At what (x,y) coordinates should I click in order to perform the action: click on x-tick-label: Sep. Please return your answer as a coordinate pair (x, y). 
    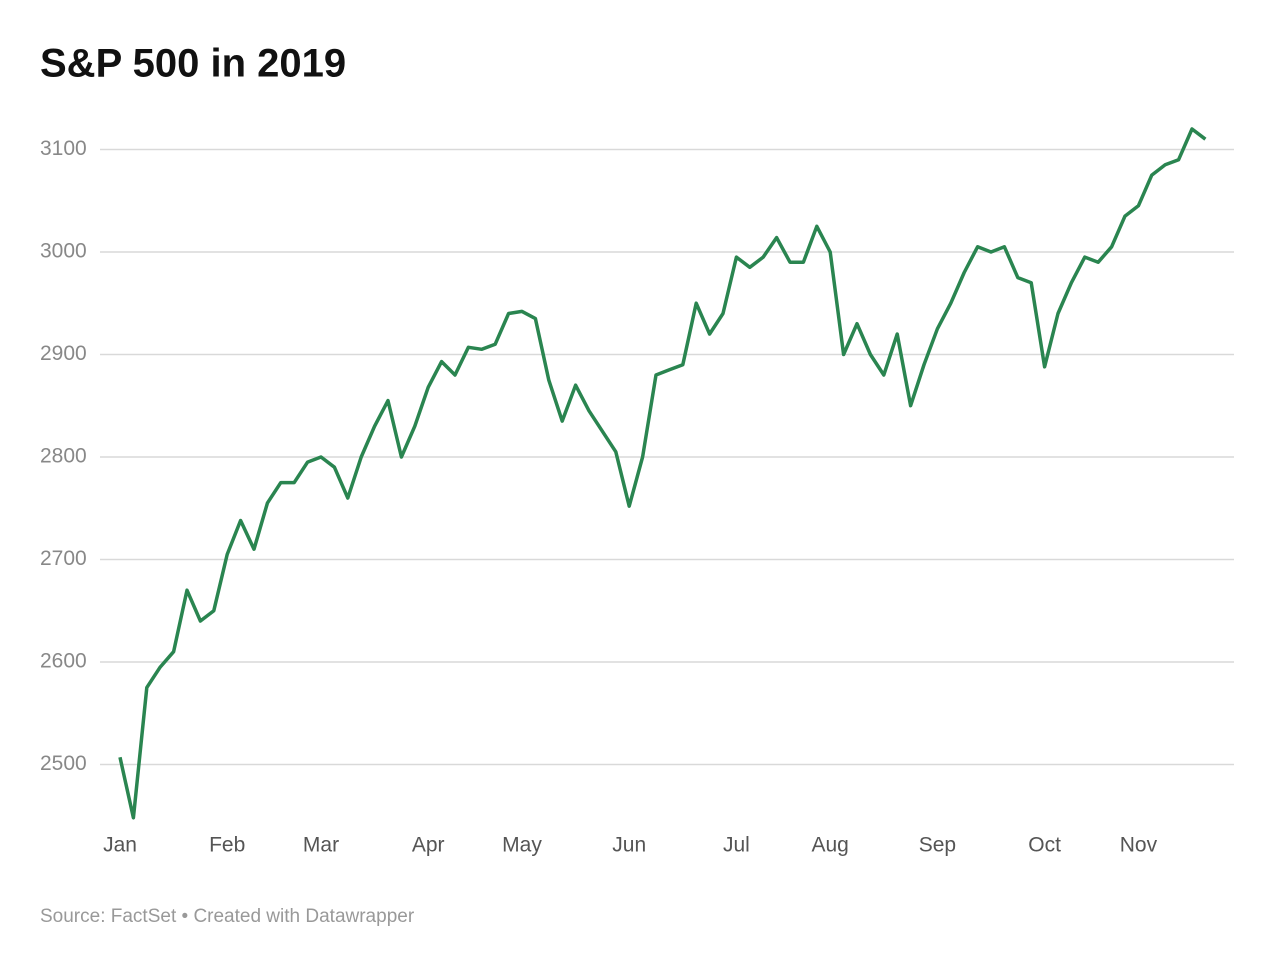
    Looking at the image, I should click on (937, 845).